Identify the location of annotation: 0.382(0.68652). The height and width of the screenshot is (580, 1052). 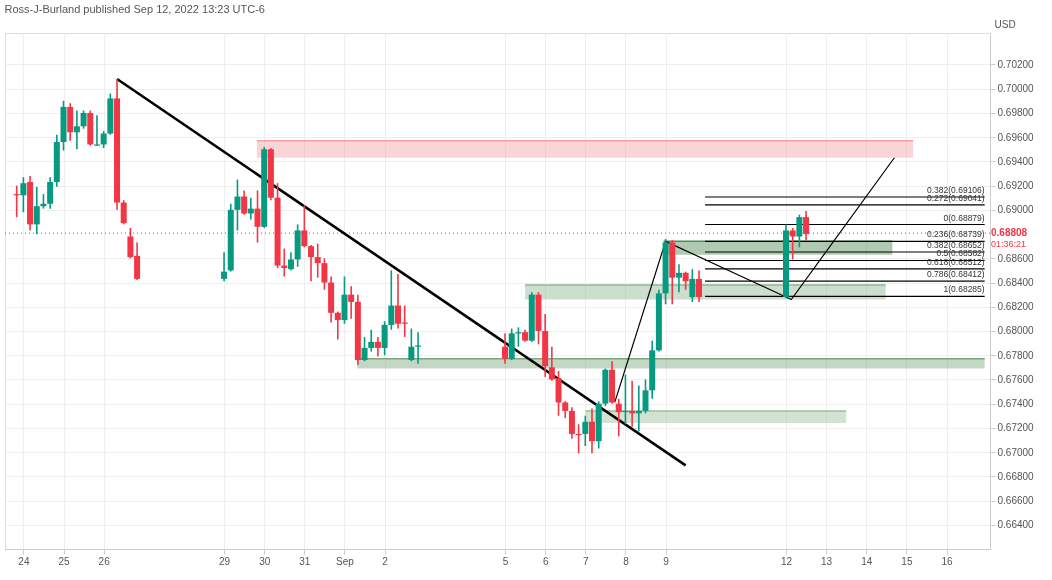
(955, 245).